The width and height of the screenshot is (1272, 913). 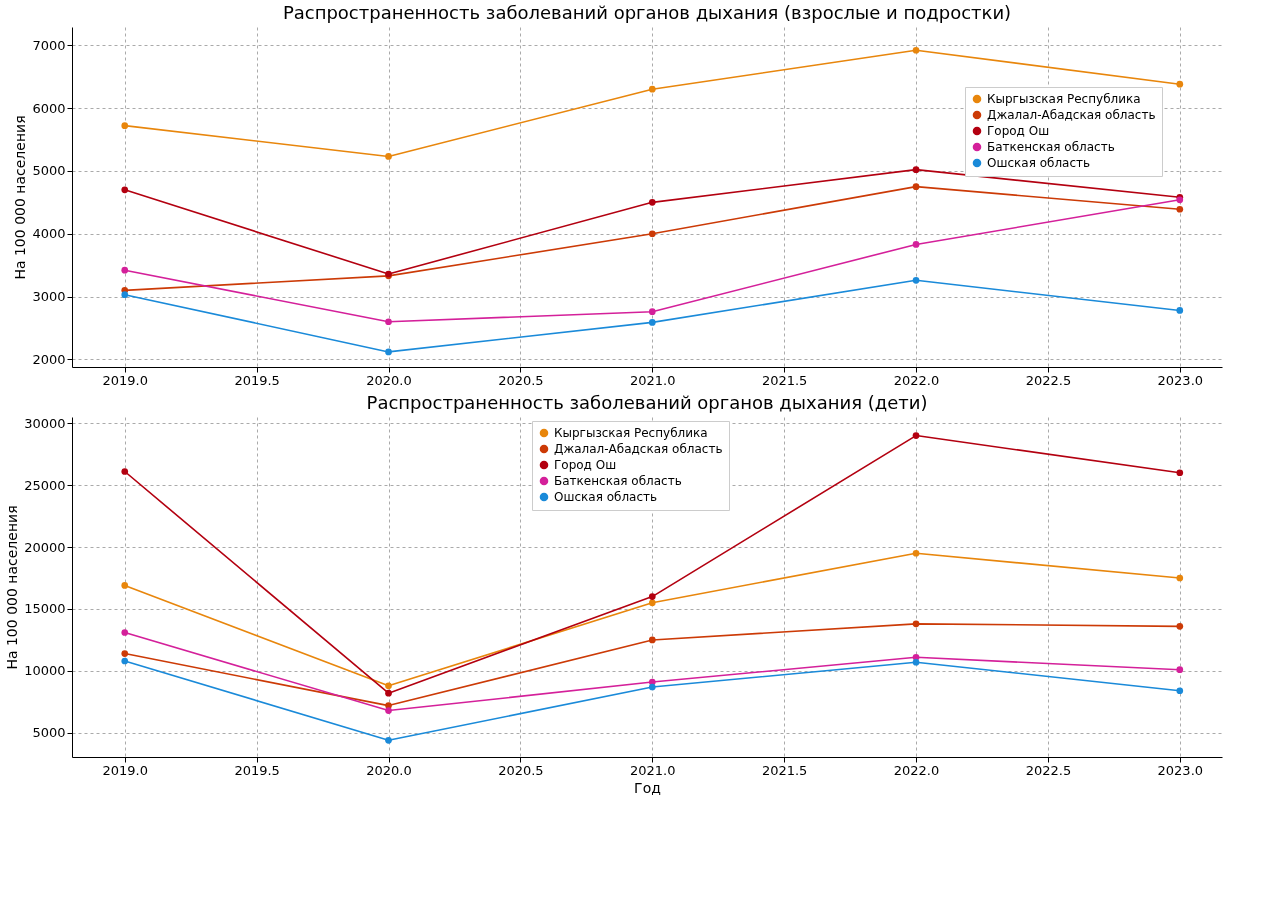 I want to click on y-tick-label: 15000, so click(x=45, y=609).